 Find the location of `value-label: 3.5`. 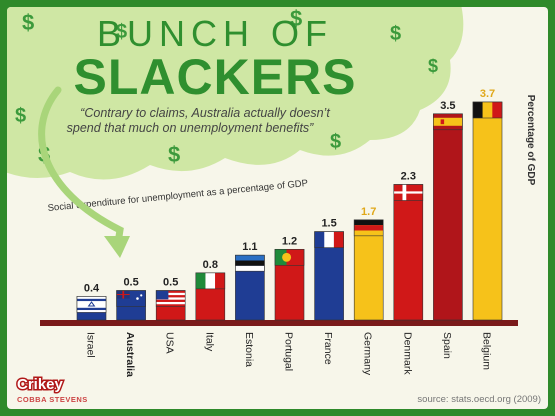

value-label: 3.5 is located at coordinates (447, 106).